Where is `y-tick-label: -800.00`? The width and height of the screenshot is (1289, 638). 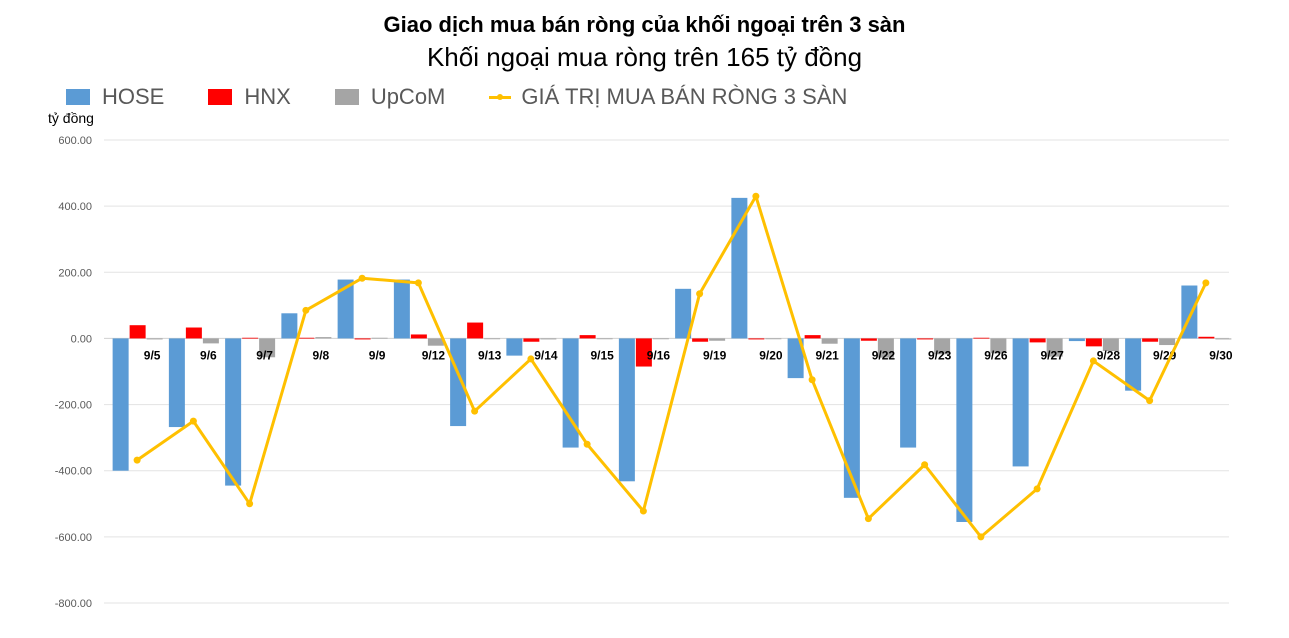
y-tick-label: -800.00 is located at coordinates (73, 604).